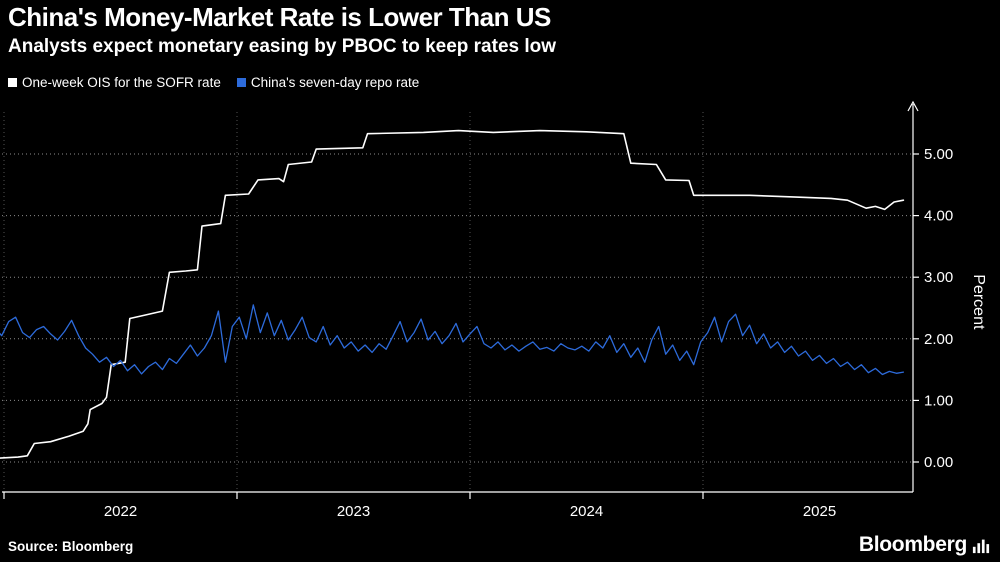 The height and width of the screenshot is (562, 1000). I want to click on y-tick-label: 2.00, so click(938, 339).